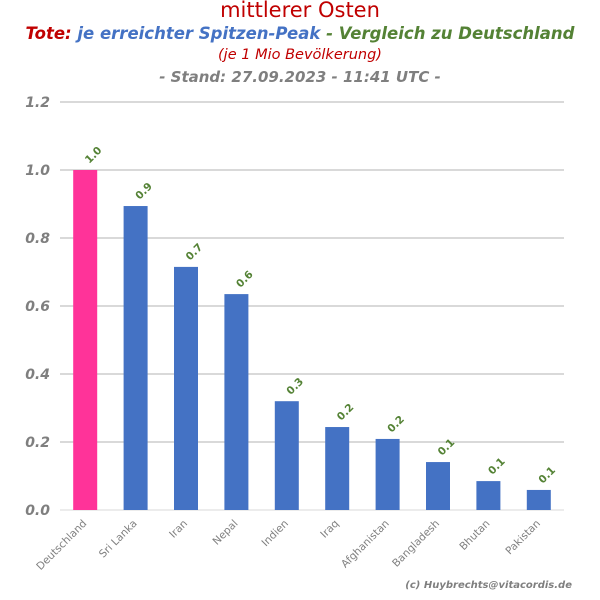 The width and height of the screenshot is (600, 600). What do you see at coordinates (523, 538) in the screenshot?
I see `x-tick-label: Pakistan` at bounding box center [523, 538].